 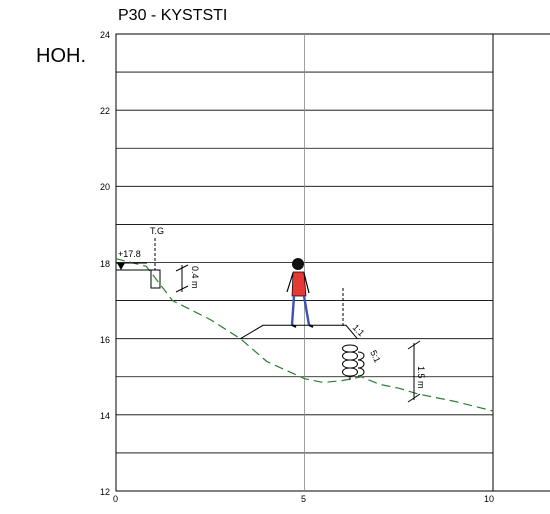 I want to click on boulder-left, so click(x=346, y=362).